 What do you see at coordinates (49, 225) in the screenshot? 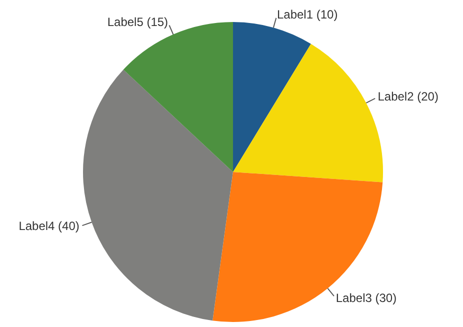
I see `slice-label: Label4 (40)` at bounding box center [49, 225].